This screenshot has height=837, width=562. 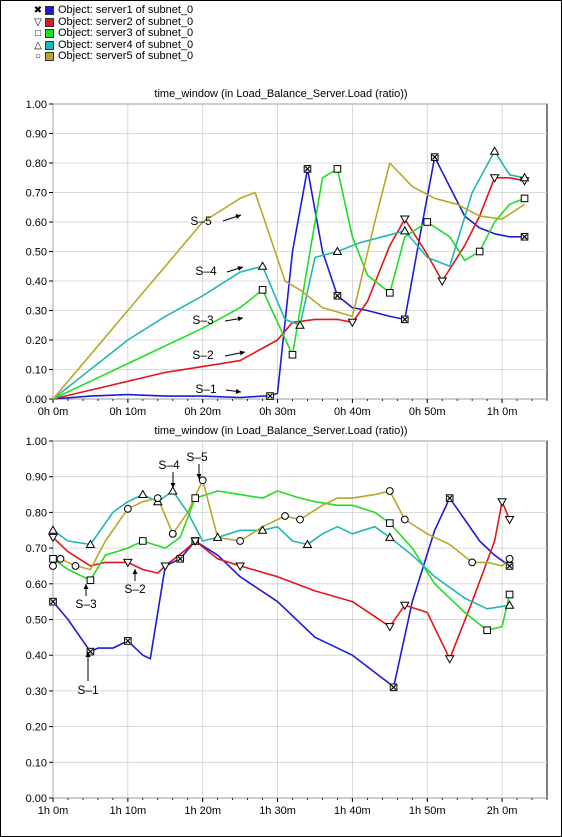 I want to click on x-tick-label: 2h 0m, so click(x=502, y=811).